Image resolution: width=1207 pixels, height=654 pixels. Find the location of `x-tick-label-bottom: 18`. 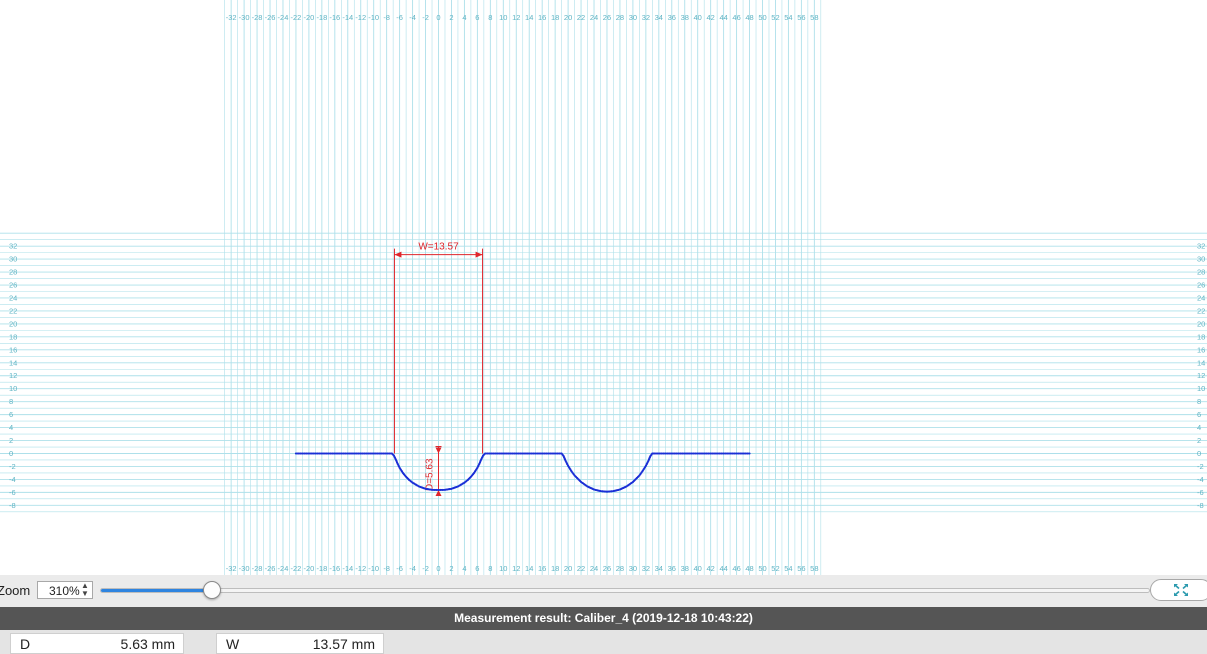

x-tick-label-bottom: 18 is located at coordinates (555, 568).